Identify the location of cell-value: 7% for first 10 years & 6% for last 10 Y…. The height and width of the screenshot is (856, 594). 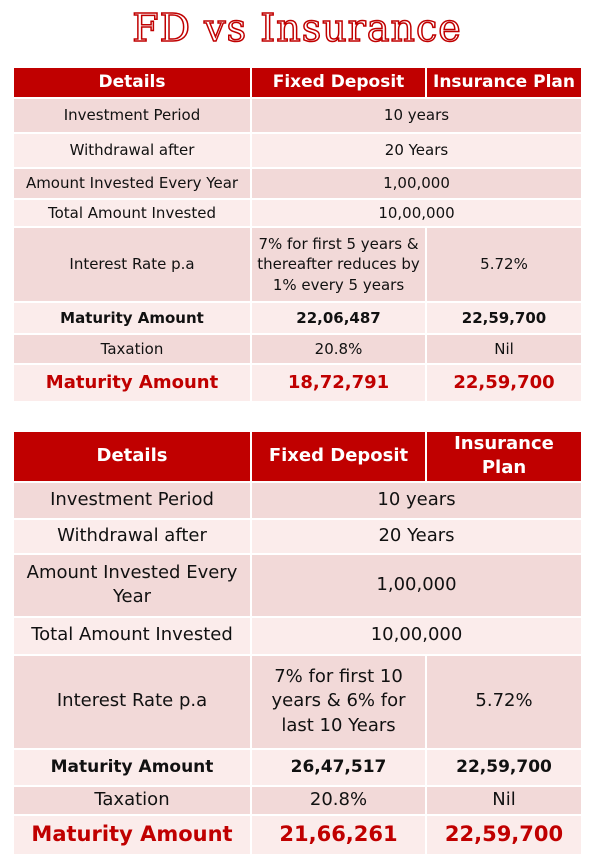
(338, 701).